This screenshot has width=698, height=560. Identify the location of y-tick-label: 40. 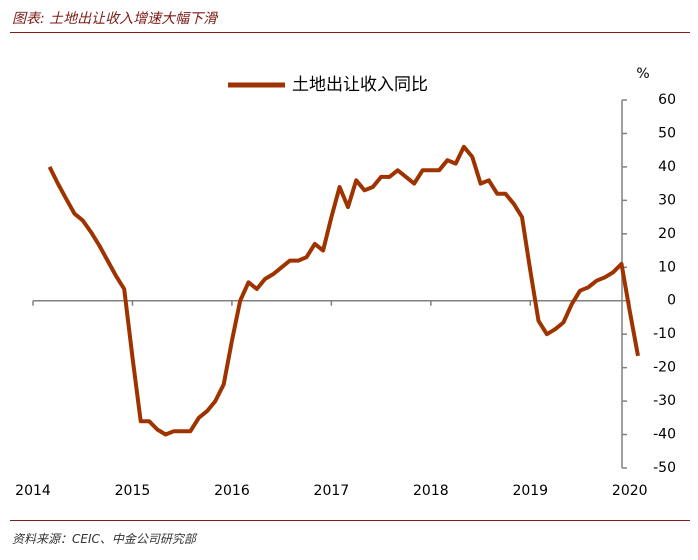
(667, 167).